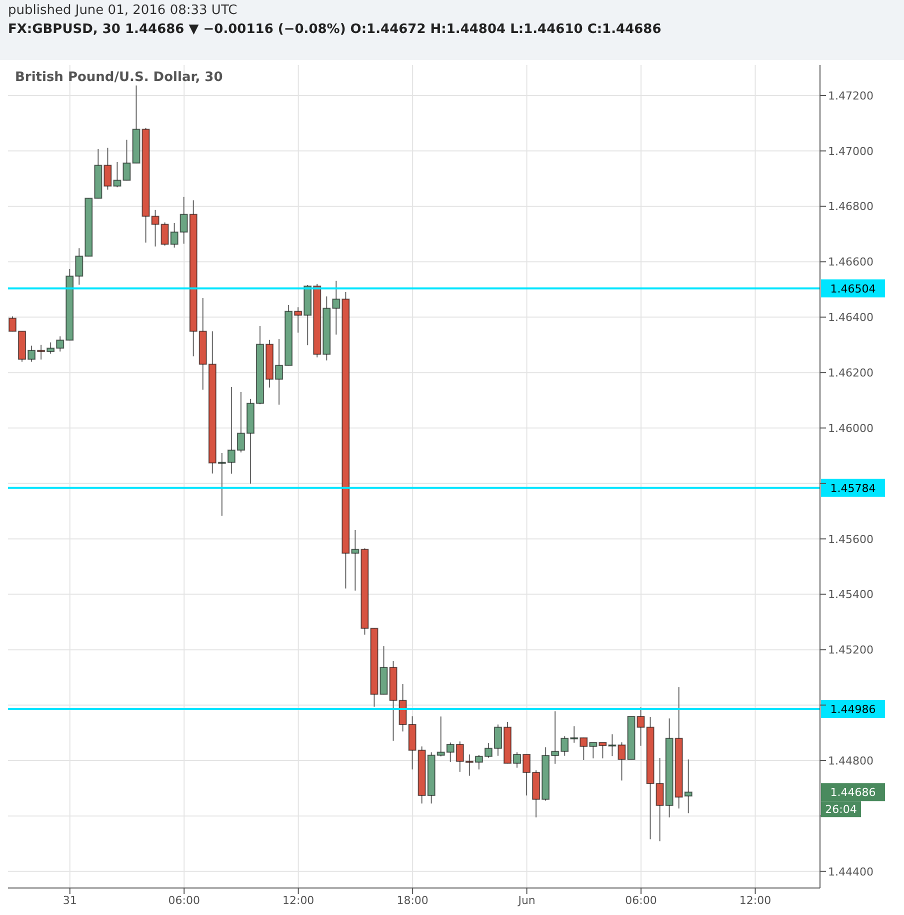 The image size is (904, 915). I want to click on y-tick-label: 1.46400, so click(851, 317).